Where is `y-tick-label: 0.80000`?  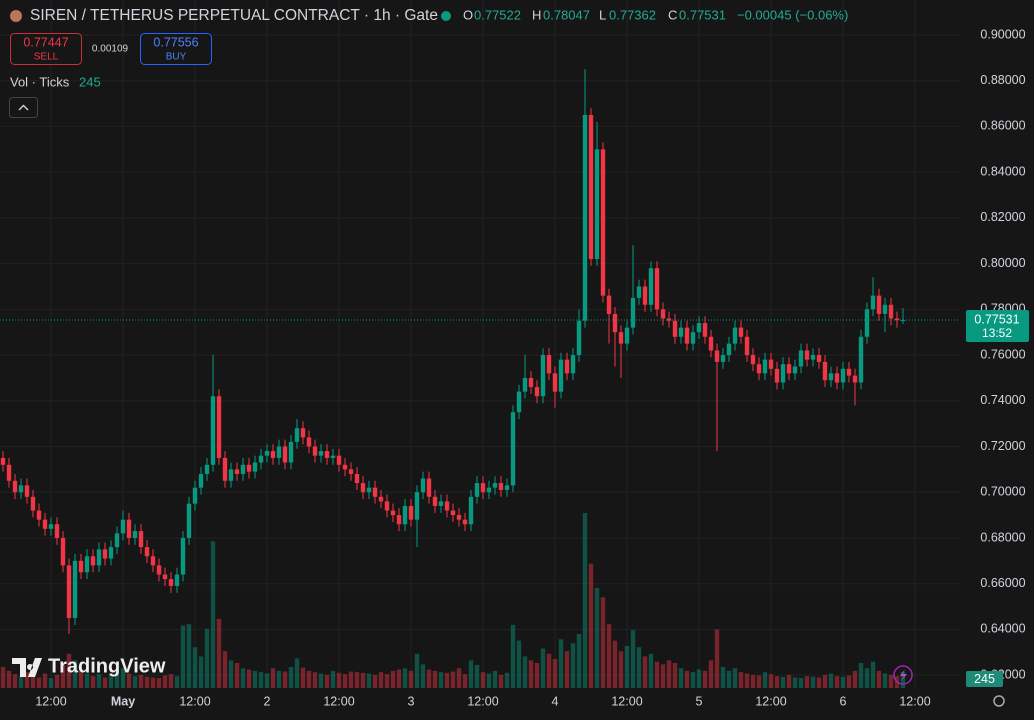
y-tick-label: 0.80000 is located at coordinates (1002, 263).